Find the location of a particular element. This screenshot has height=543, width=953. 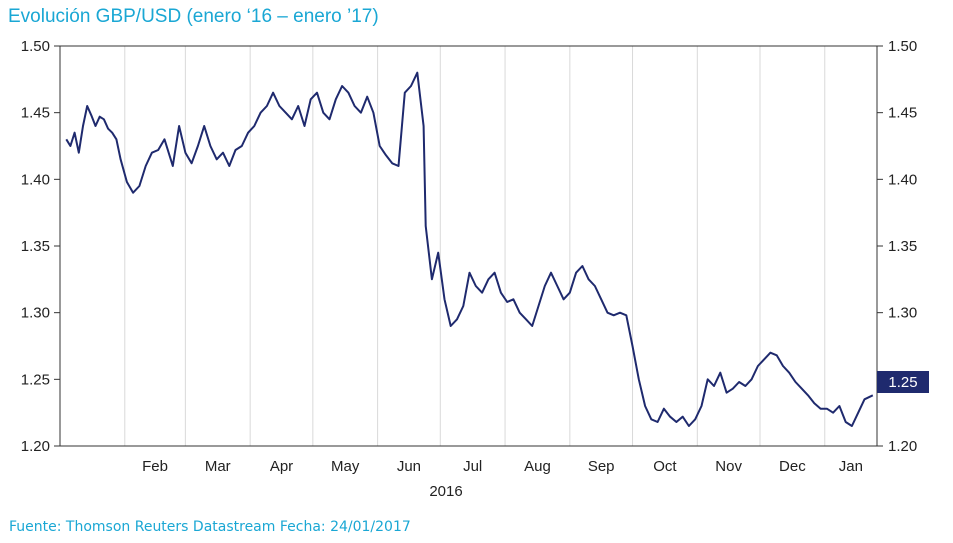

right-y-tick-label: 1.20 is located at coordinates (902, 446).